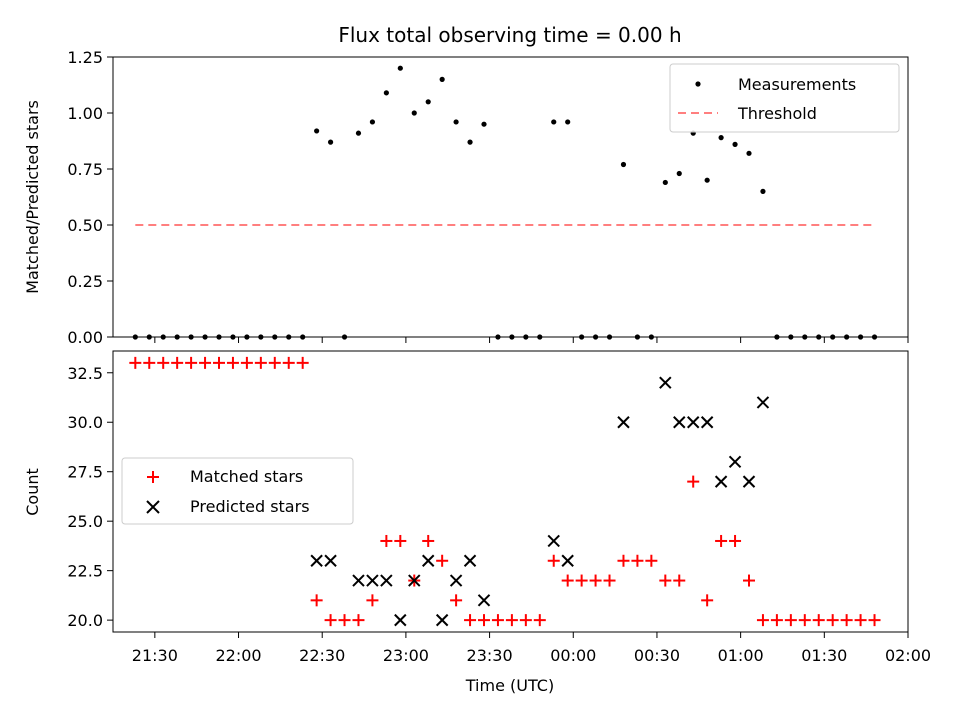 The image size is (960, 720). I want to click on legend-predicted-label: Predicted stars, so click(250, 506).